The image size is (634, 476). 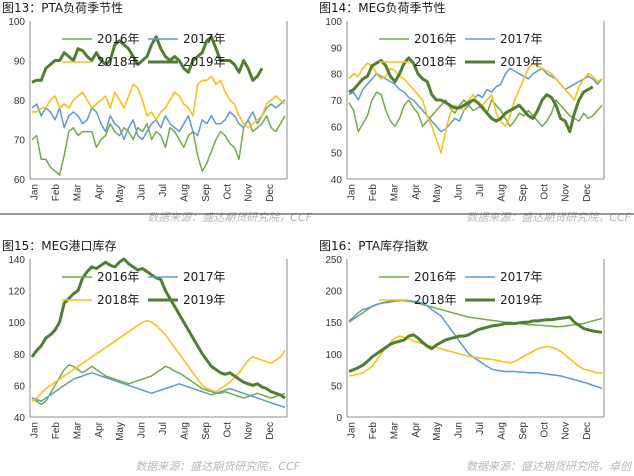 What do you see at coordinates (333, 260) in the screenshot?
I see `y-tick-label: 250` at bounding box center [333, 260].